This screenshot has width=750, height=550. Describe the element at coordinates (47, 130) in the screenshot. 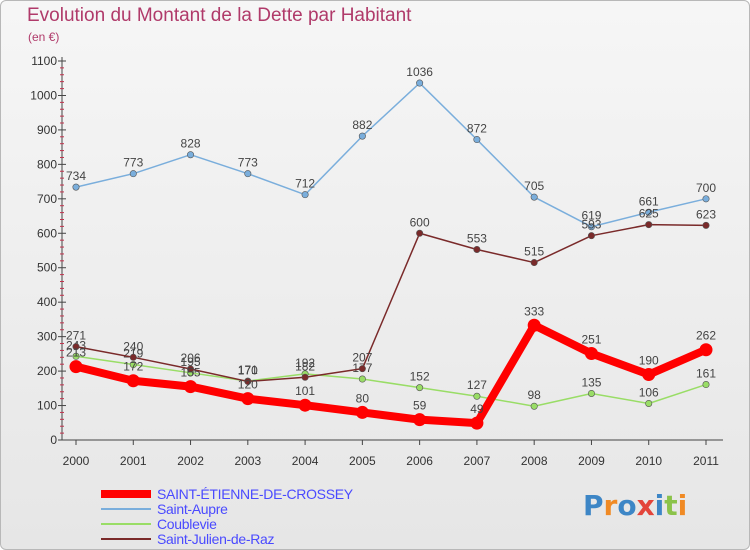

I see `y-tick-label: 900` at that location.